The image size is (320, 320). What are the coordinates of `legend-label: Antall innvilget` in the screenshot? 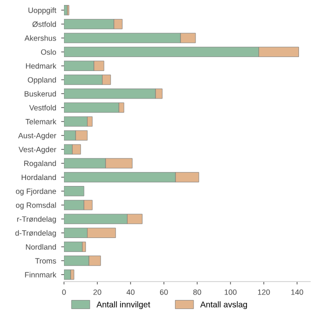 It's located at (123, 305).